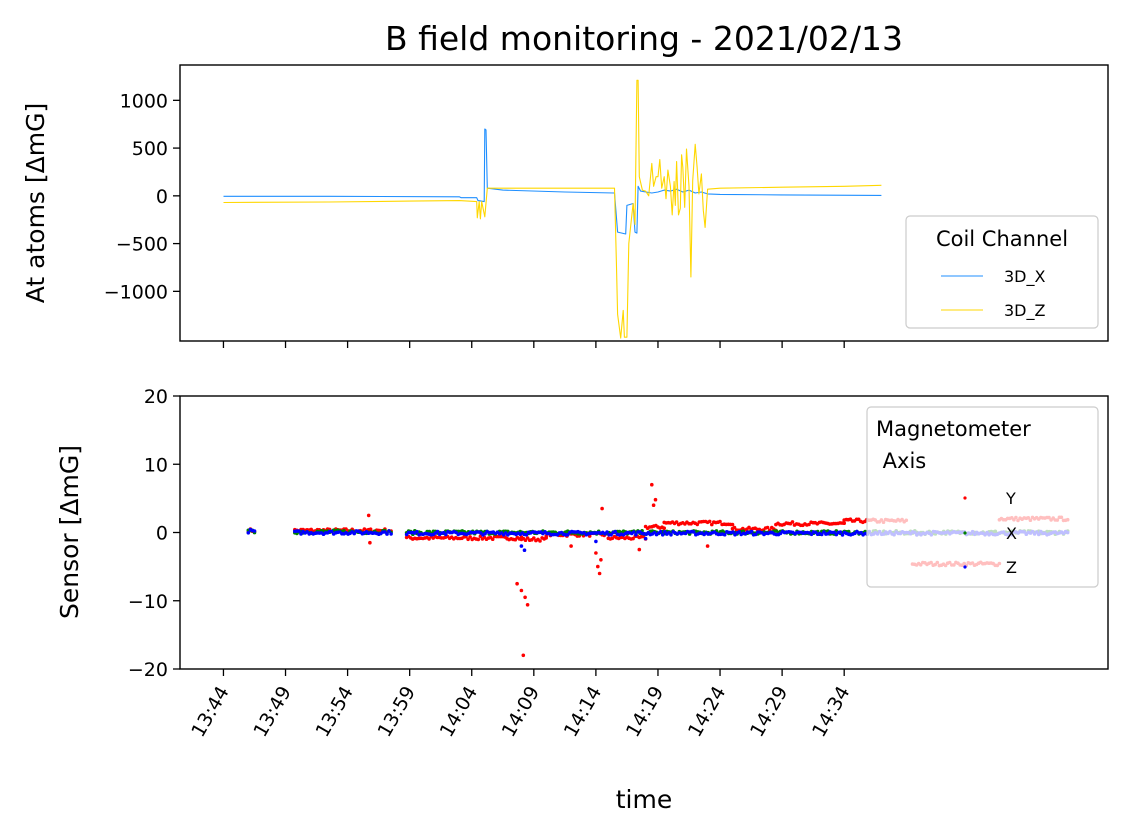 Image resolution: width=1132 pixels, height=837 pixels. I want to click on legend-marker-z, so click(965, 567).